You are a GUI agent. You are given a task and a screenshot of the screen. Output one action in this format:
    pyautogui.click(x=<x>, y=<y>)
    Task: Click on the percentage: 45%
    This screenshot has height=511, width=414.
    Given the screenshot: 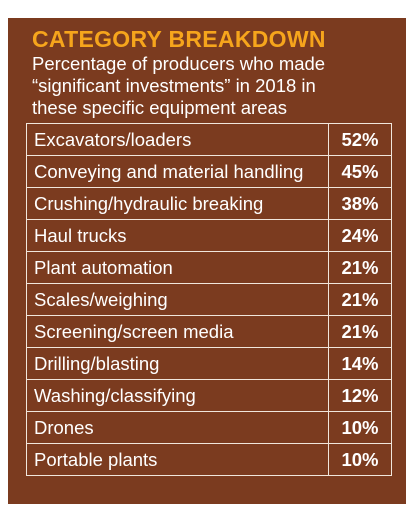 What is the action you would take?
    pyautogui.click(x=360, y=171)
    